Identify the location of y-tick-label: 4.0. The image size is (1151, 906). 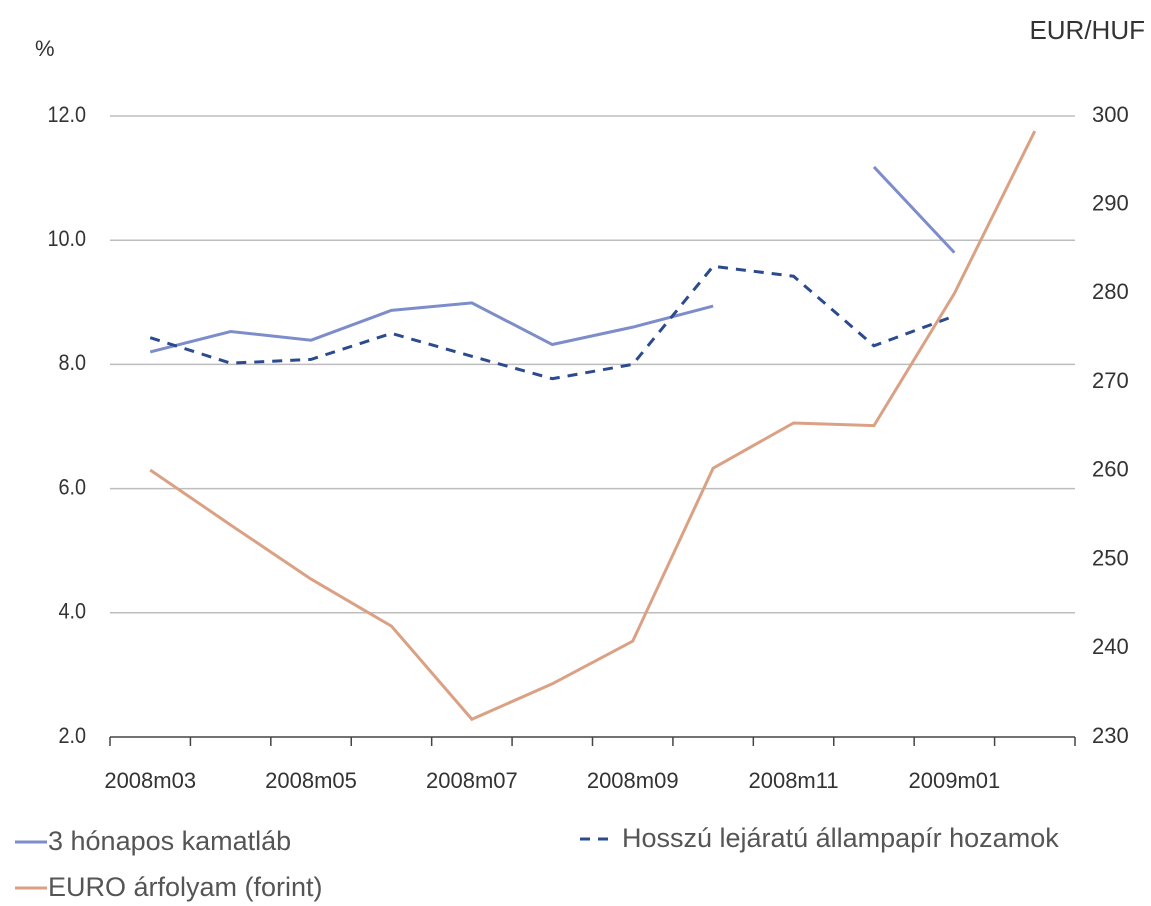
(72, 612).